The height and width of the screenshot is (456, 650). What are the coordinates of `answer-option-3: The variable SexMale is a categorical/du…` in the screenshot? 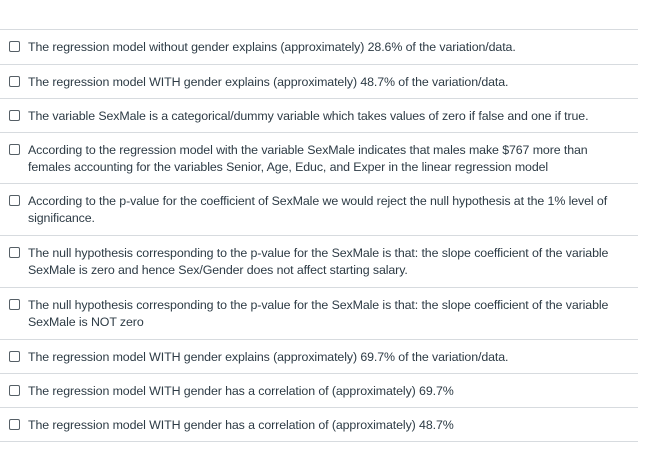 It's located at (319, 115).